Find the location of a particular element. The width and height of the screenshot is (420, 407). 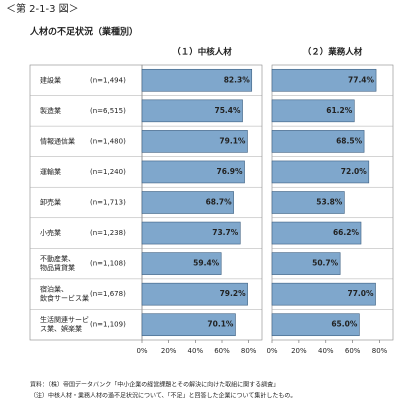

category-label: 小売業 is located at coordinates (50, 232).